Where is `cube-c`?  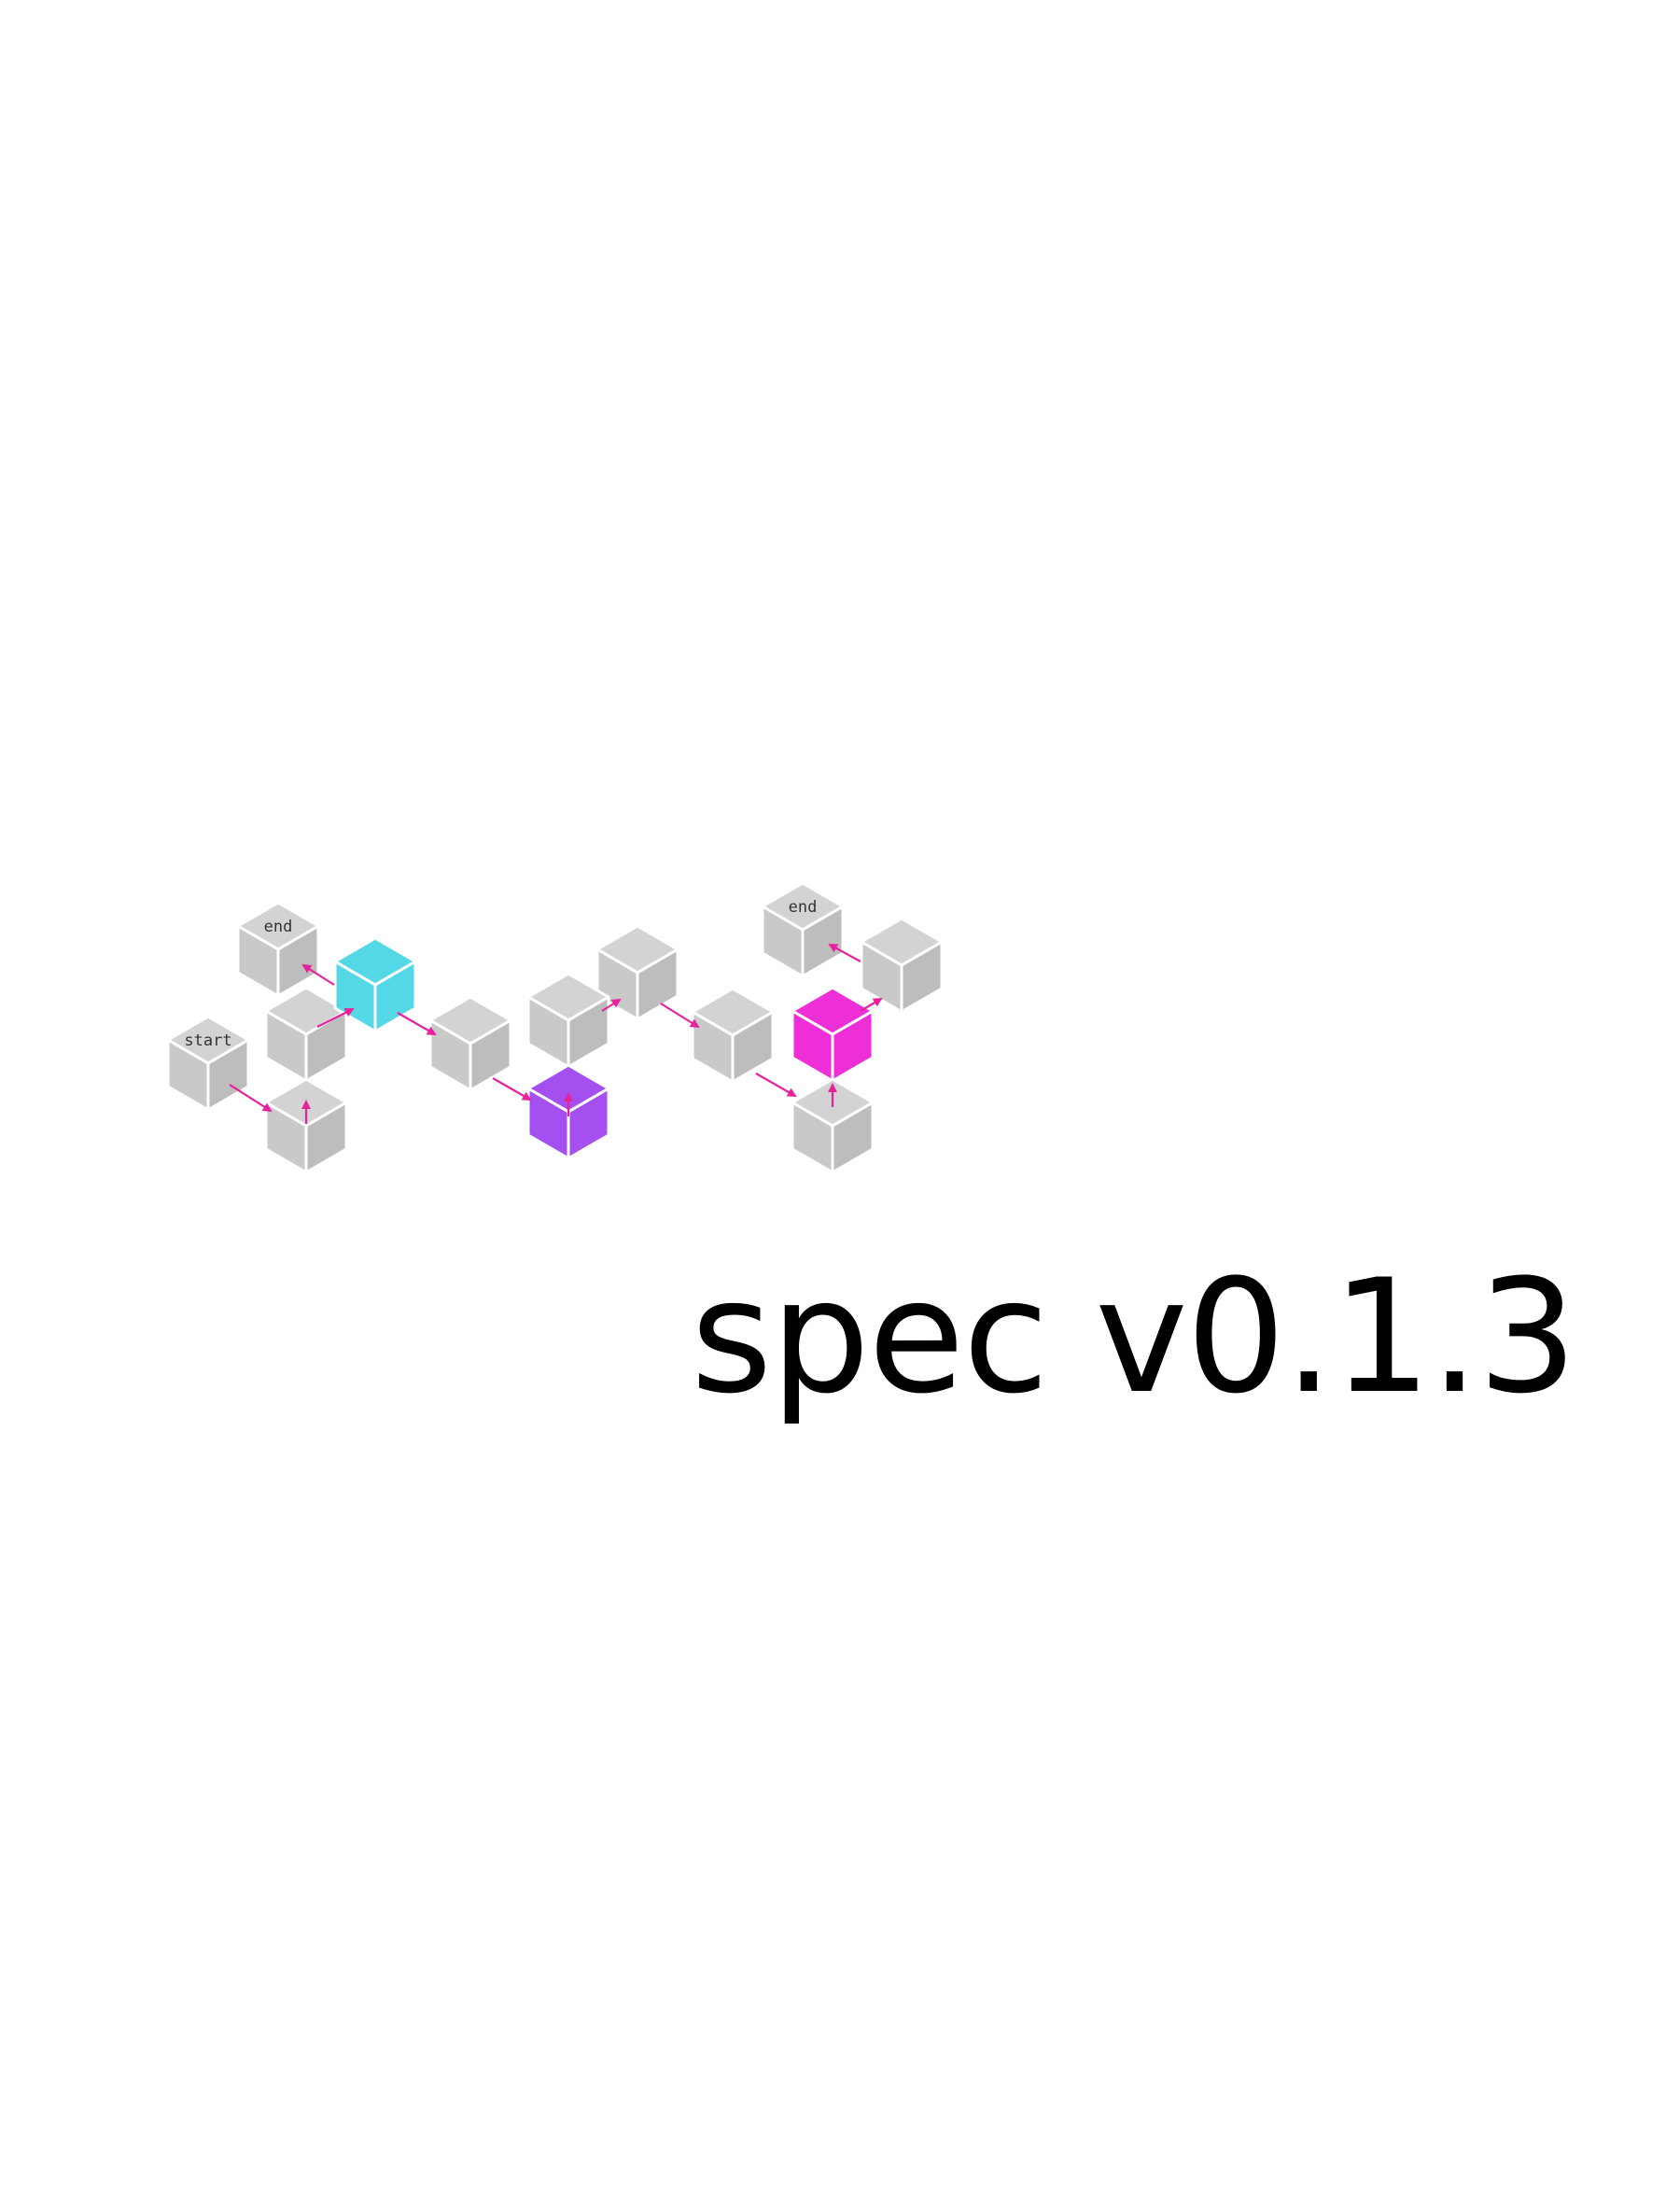
cube-c is located at coordinates (470, 1044).